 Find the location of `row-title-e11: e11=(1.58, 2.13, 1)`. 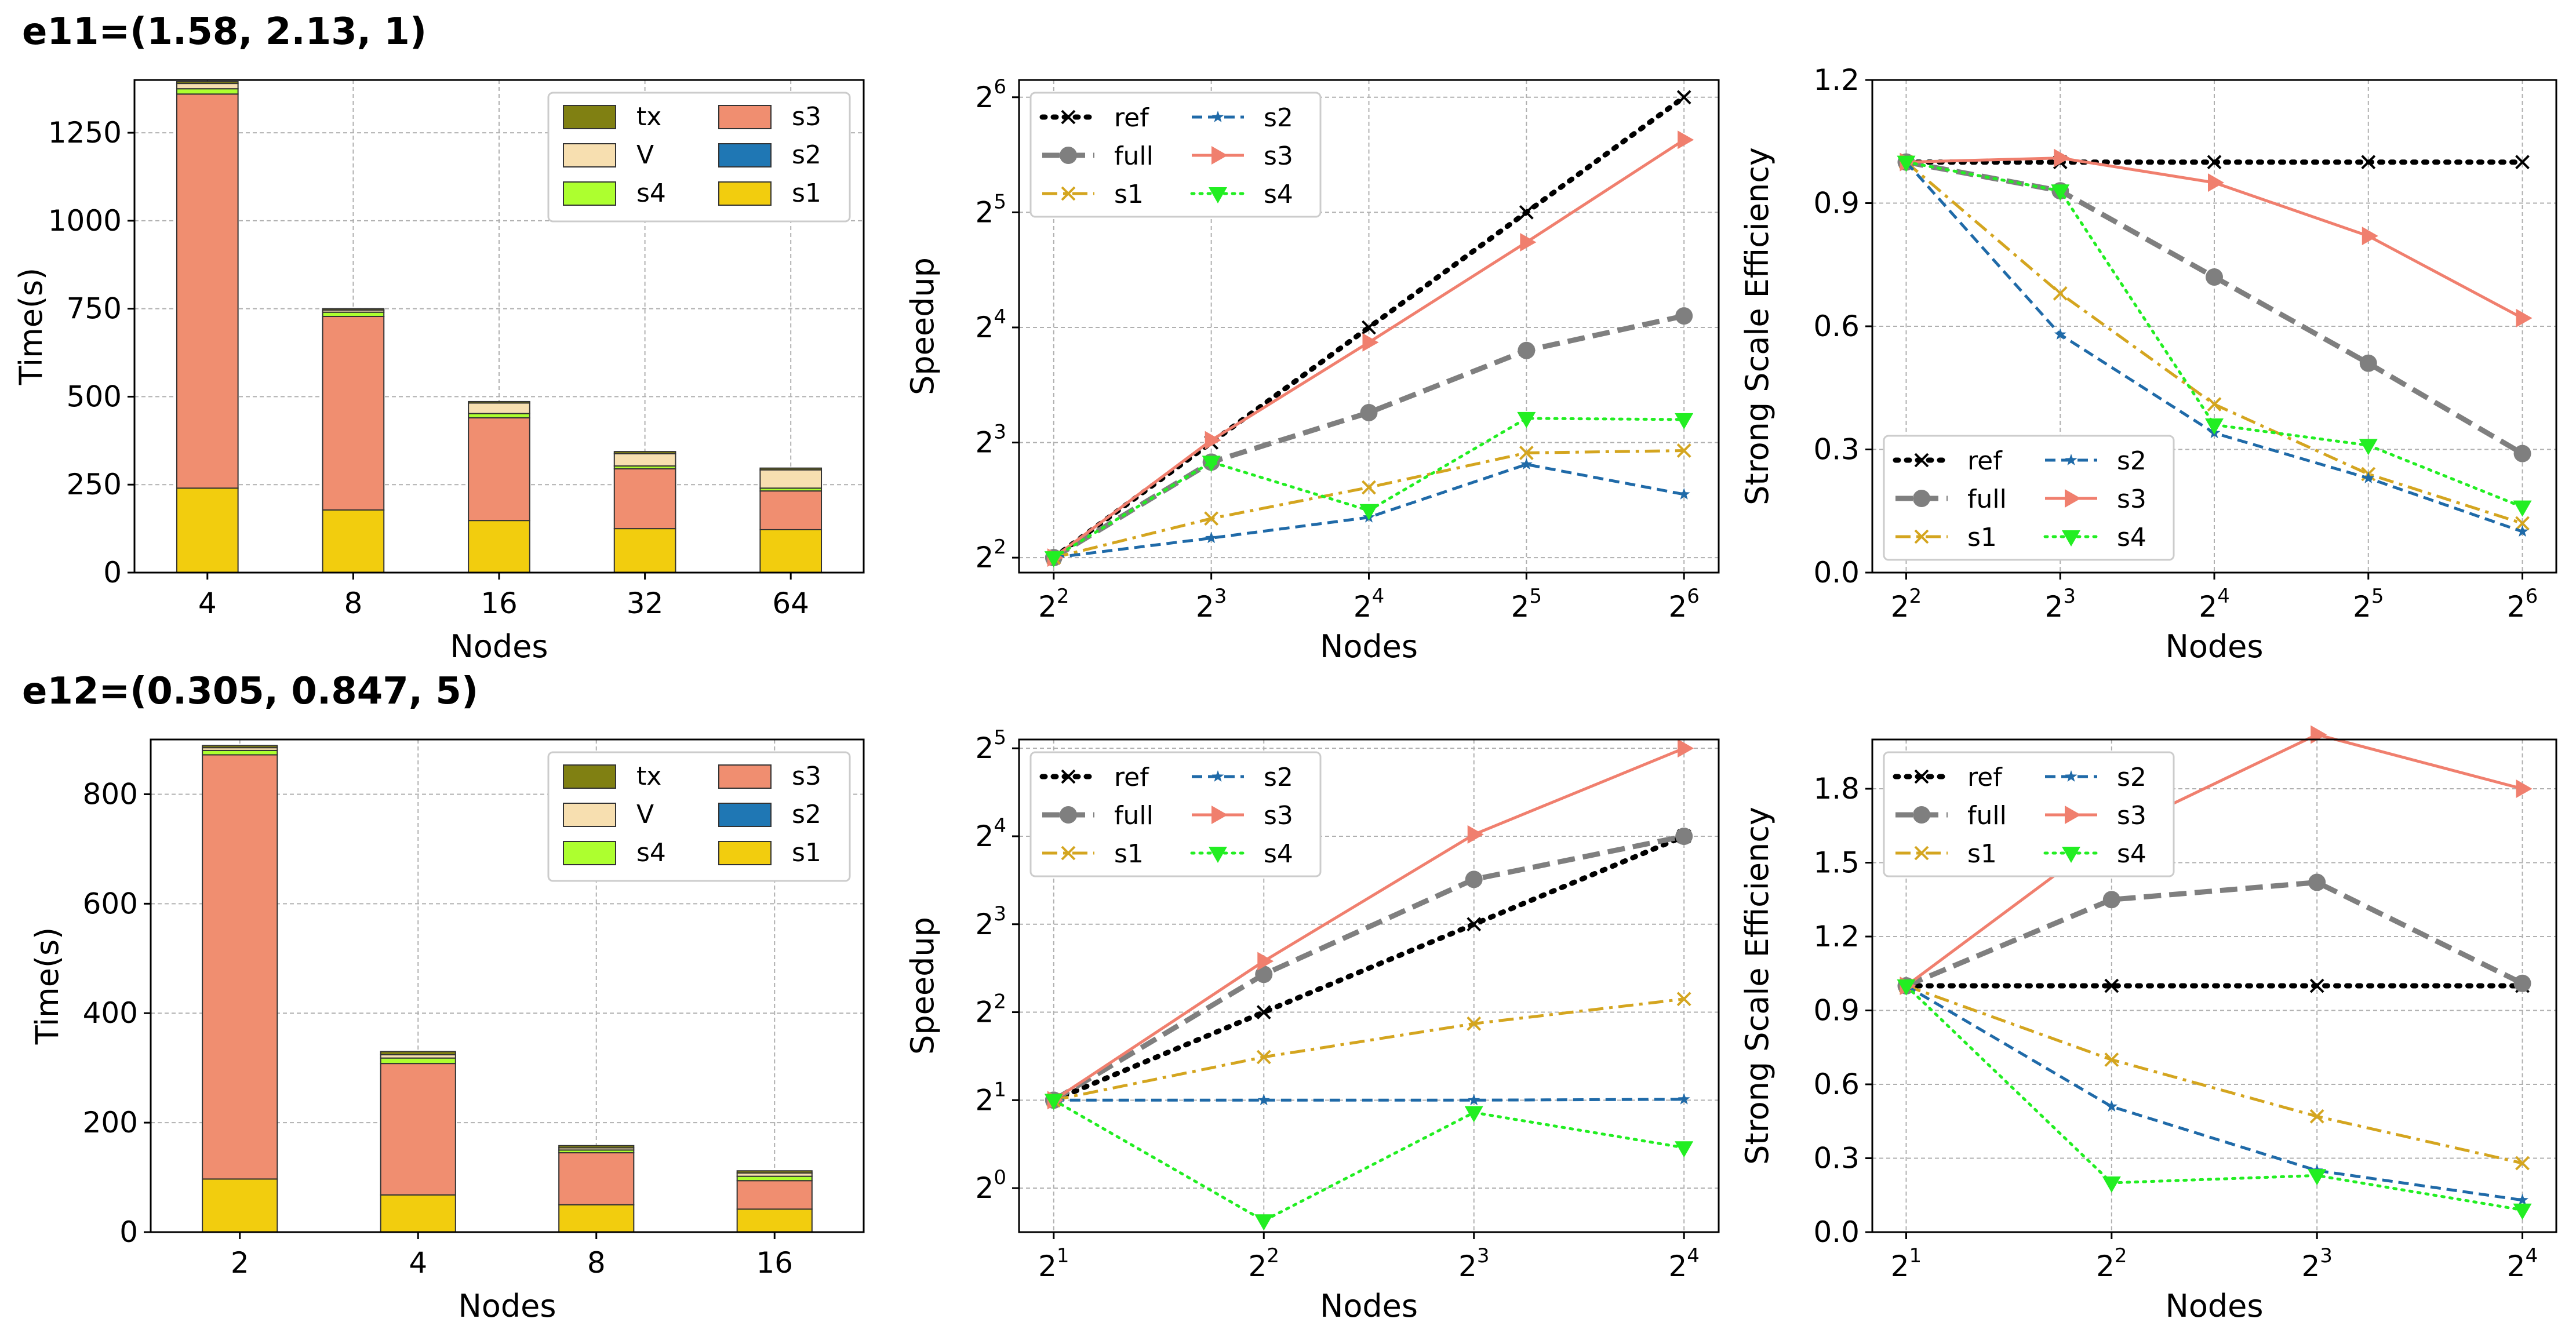

row-title-e11: e11=(1.58, 2.13, 1) is located at coordinates (224, 32).